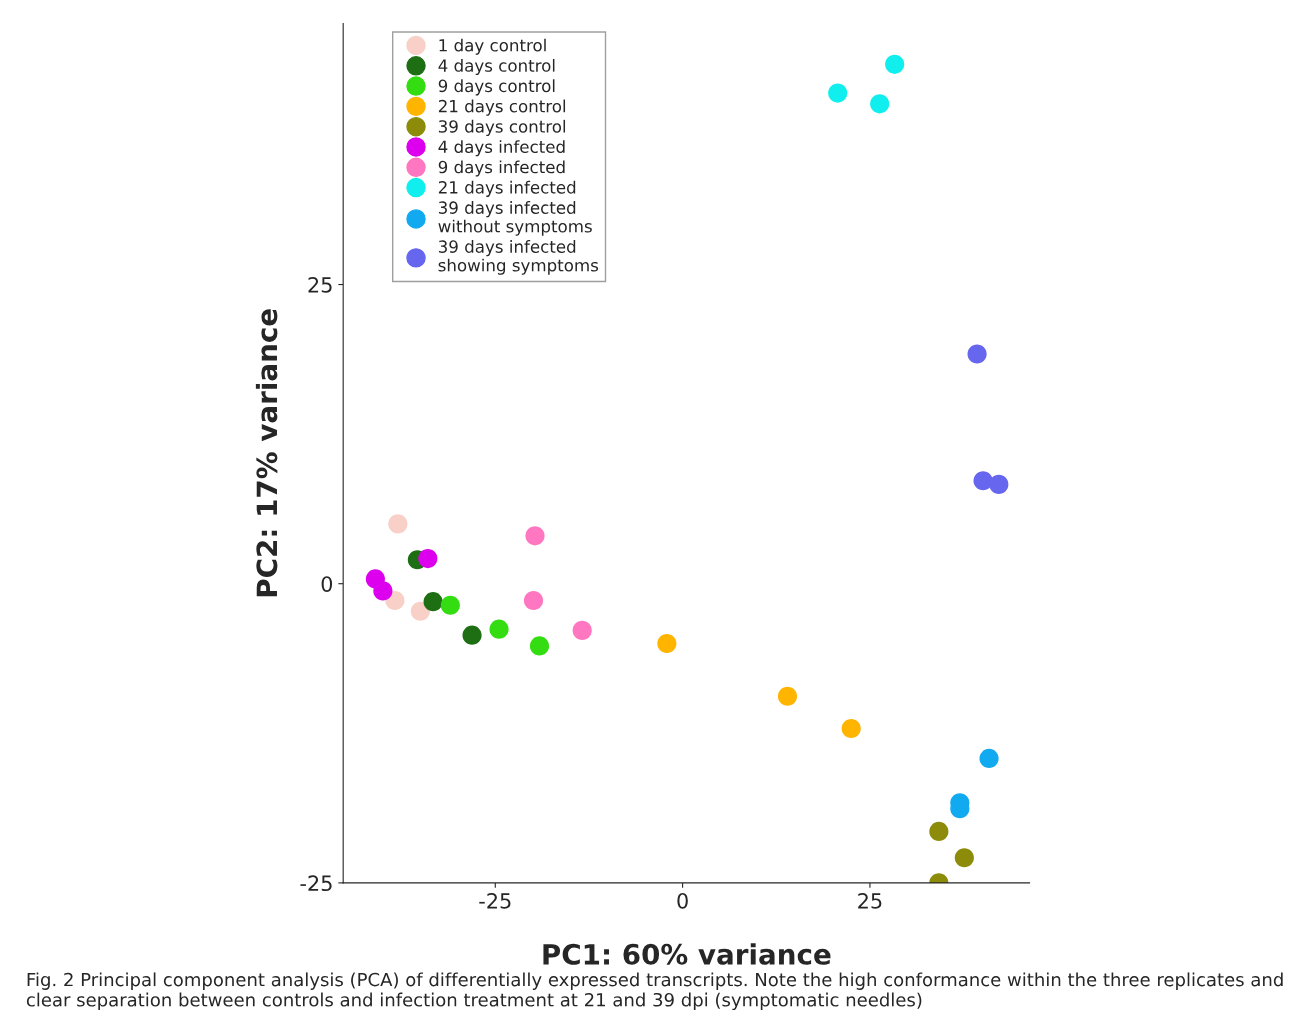 This screenshot has width=1295, height=1029. Describe the element at coordinates (502, 127) in the screenshot. I see `legend-label: 39 days control` at that location.